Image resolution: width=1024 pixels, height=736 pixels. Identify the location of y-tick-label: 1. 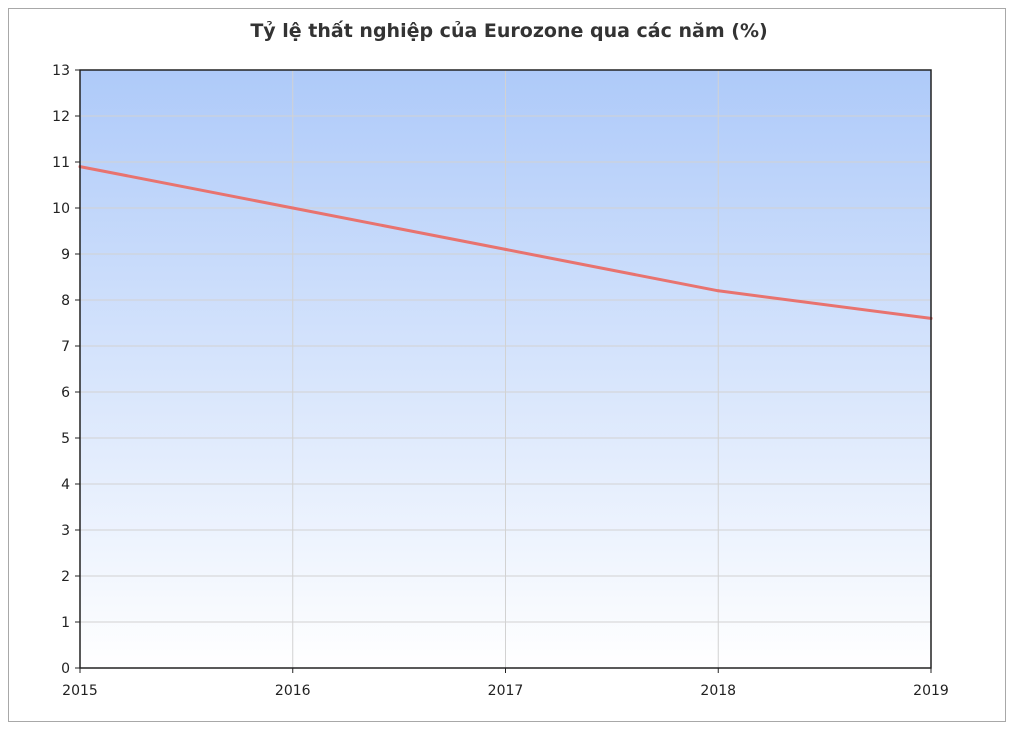
(65, 623).